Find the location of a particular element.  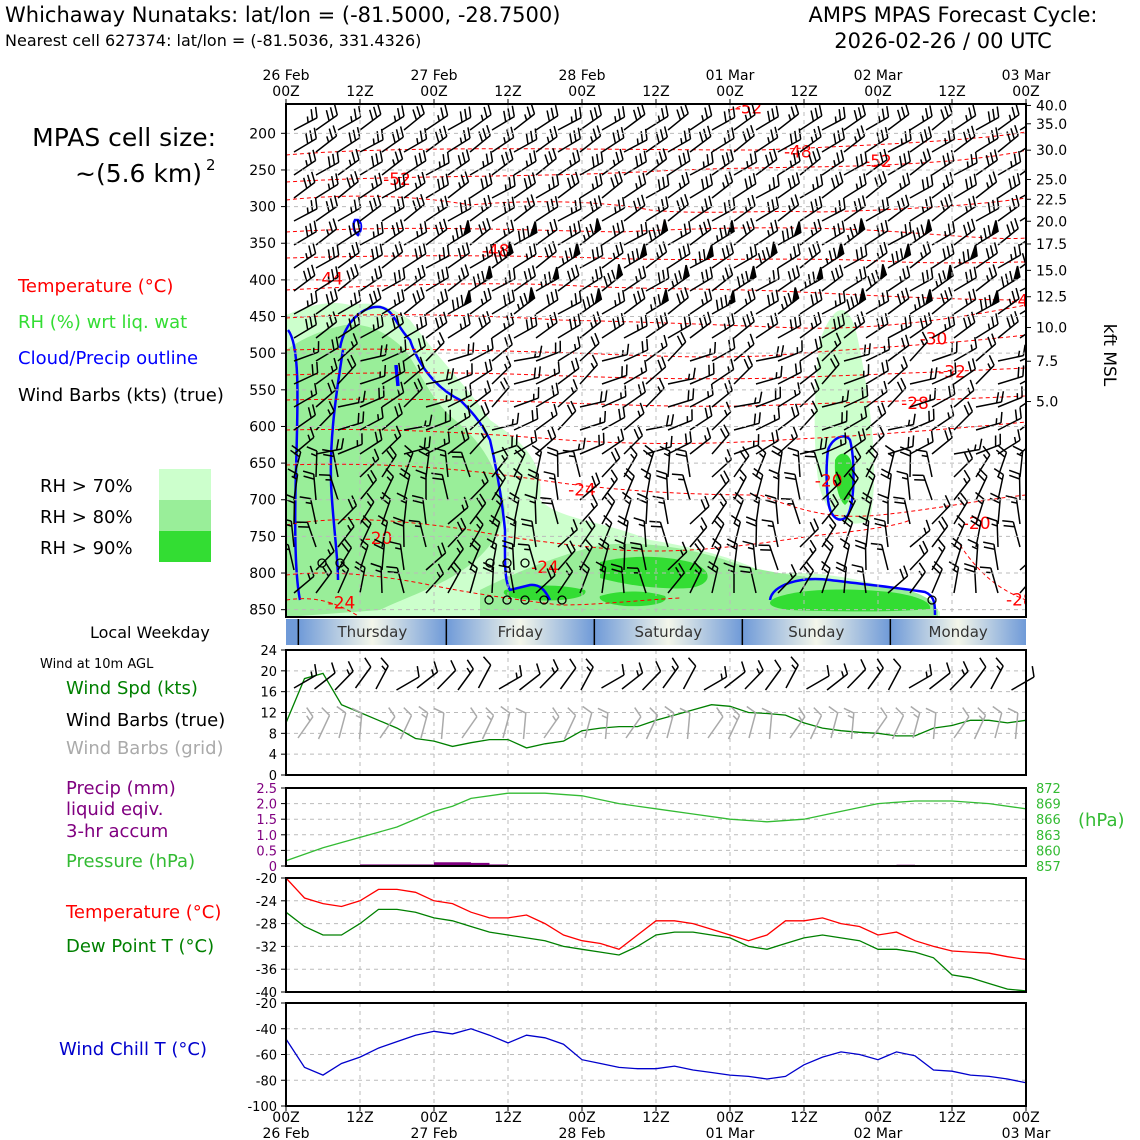

precip-symbol is located at coordinates (489, 600).